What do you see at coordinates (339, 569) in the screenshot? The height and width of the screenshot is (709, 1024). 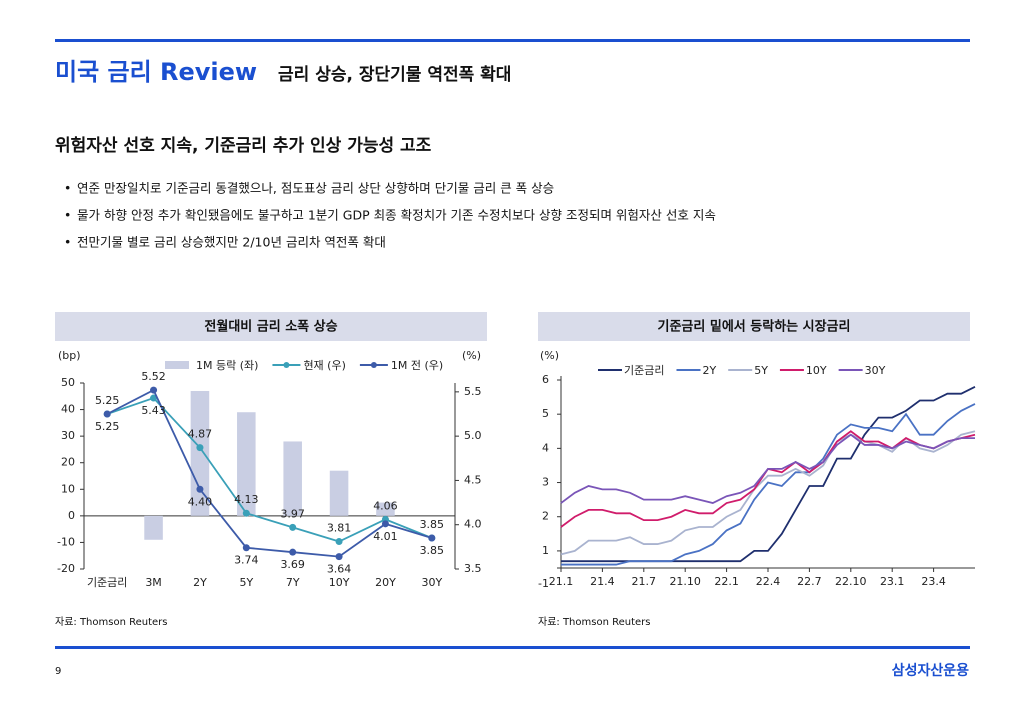 I see `value-label: 3.64` at bounding box center [339, 569].